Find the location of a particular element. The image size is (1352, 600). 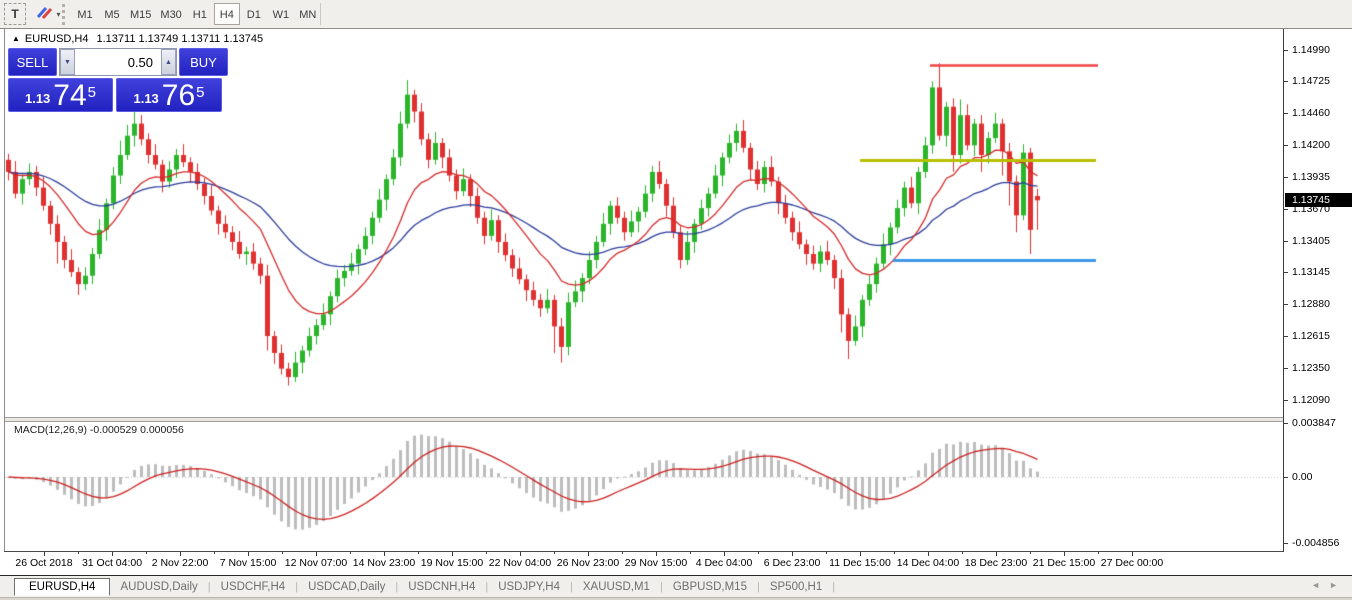

volume-decrease-button: ▼ is located at coordinates (67, 62).